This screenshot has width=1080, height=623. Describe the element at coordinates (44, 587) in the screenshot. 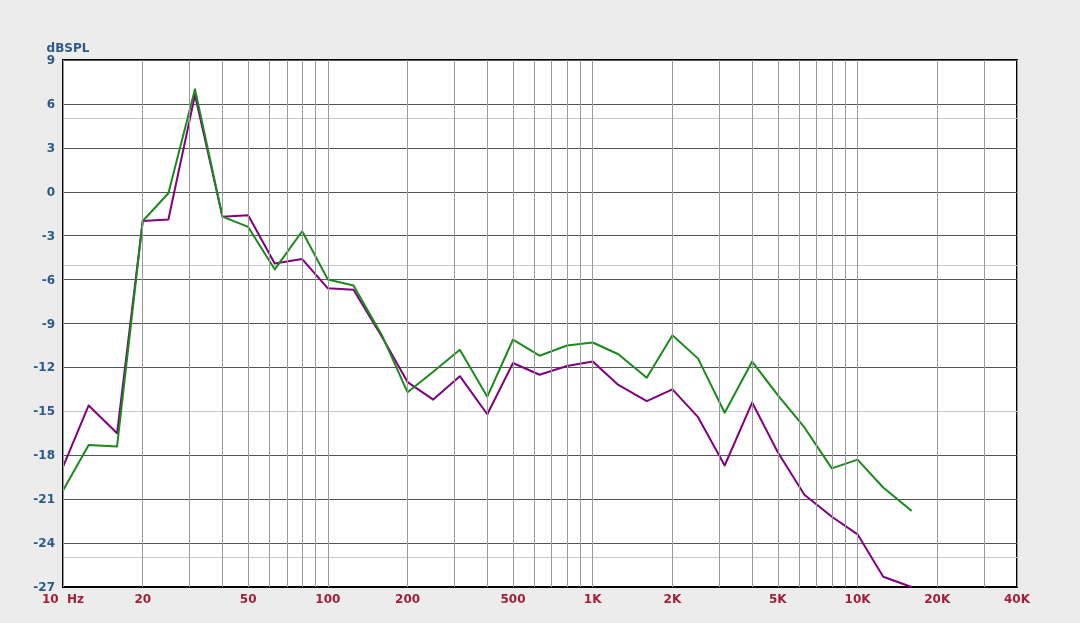

I see `y-tick-label: -27` at that location.